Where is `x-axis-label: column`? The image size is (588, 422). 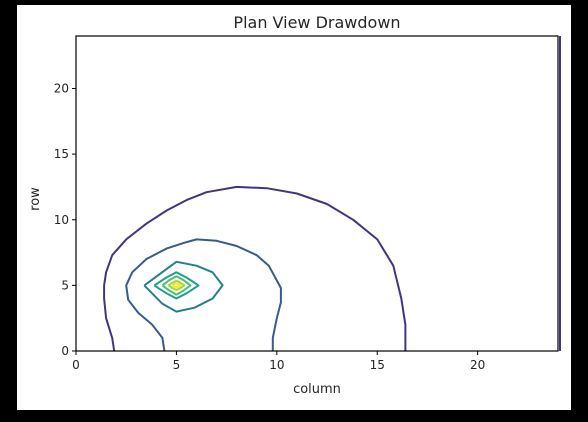
x-axis-label: column is located at coordinates (317, 389).